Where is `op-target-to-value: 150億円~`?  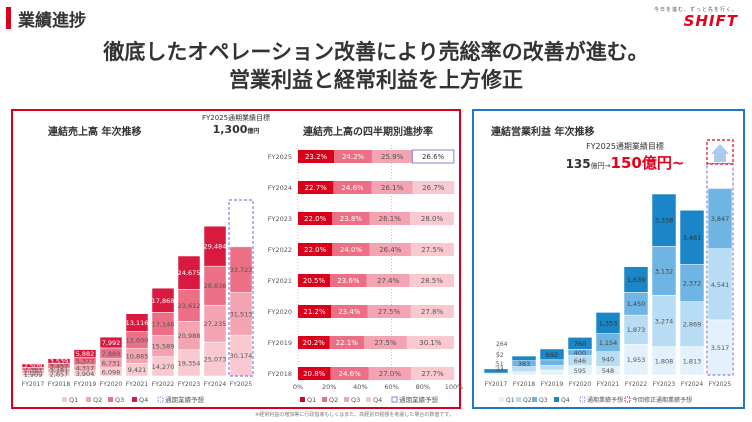 op-target-to-value: 150億円~ is located at coordinates (647, 163).